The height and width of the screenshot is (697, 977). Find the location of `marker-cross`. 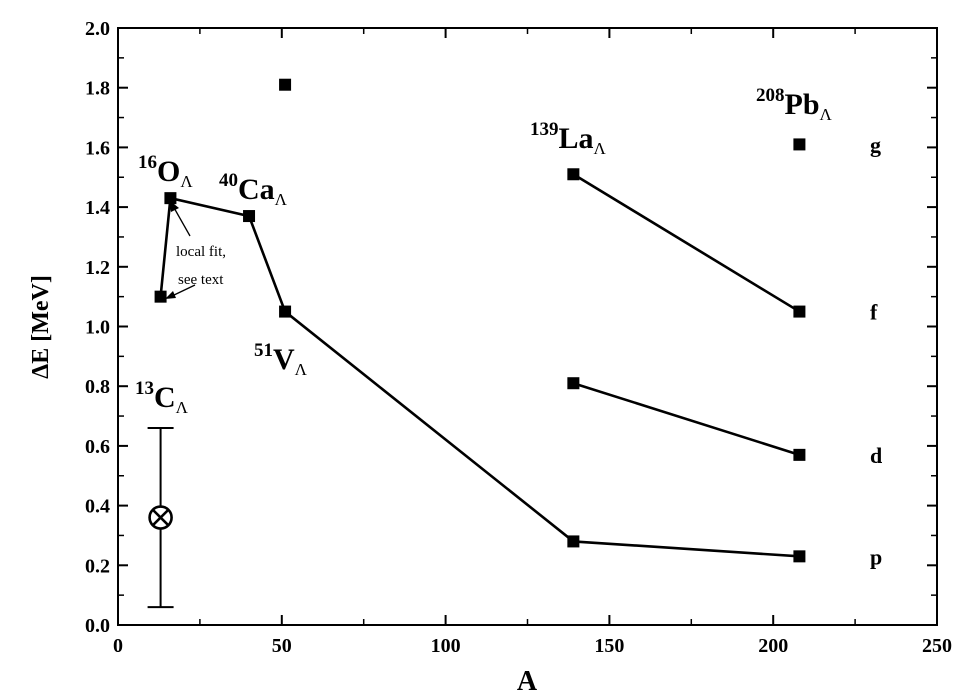

marker-cross is located at coordinates (160, 517).